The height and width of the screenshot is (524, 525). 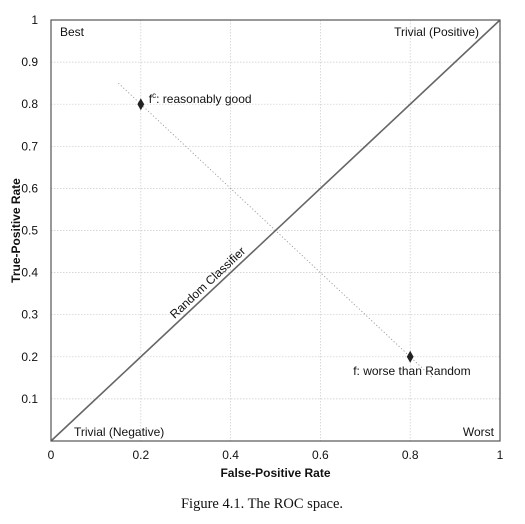 I want to click on y-axis-title: True-Positive Rate, so click(x=16, y=230).